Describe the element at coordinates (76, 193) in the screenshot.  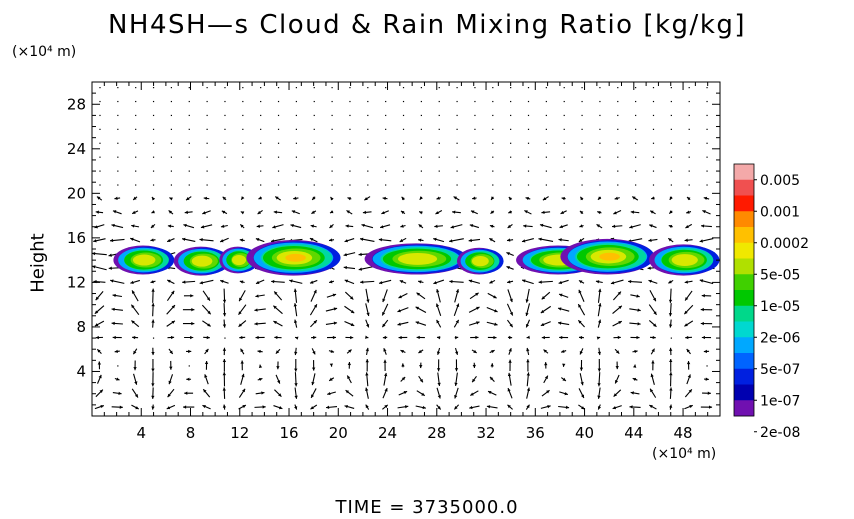
I see `y-tick-label: 20` at that location.